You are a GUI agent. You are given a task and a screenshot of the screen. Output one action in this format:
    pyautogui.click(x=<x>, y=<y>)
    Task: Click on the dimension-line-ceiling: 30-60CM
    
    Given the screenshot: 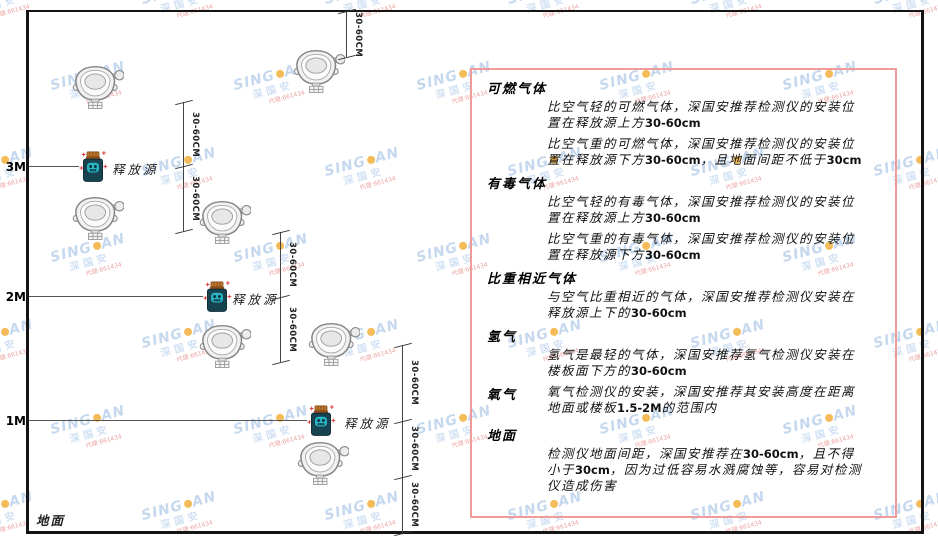 What is the action you would take?
    pyautogui.click(x=350, y=34)
    